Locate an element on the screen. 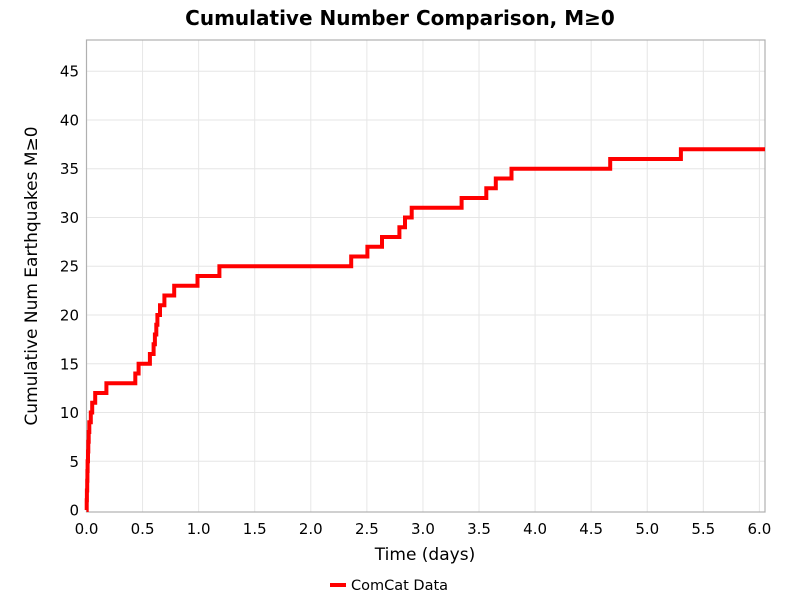 This screenshot has height=600, width=800. y-tick-label: 20 is located at coordinates (69, 316).